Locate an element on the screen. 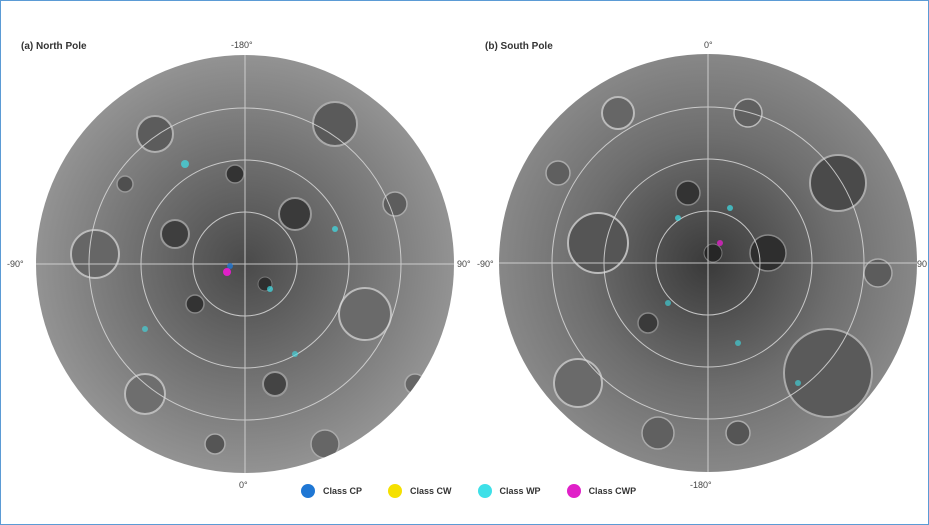  north-left-longitude: -90° is located at coordinates (15, 264).